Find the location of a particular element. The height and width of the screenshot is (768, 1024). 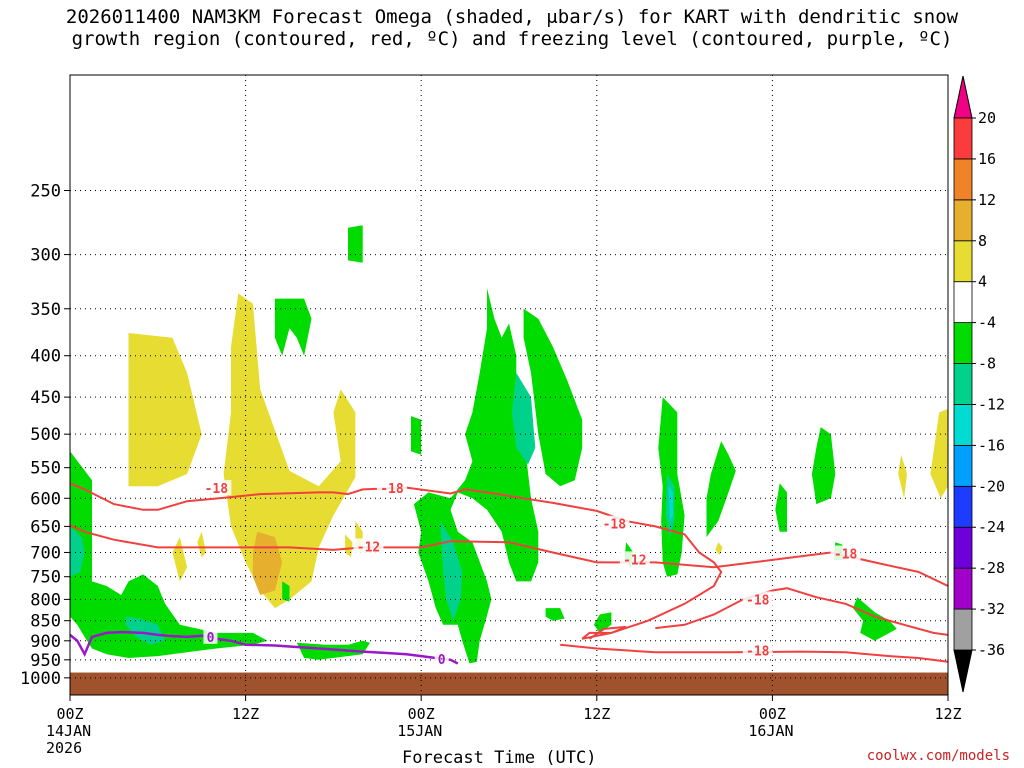

x-tick-label: 15JAN is located at coordinates (419, 731).